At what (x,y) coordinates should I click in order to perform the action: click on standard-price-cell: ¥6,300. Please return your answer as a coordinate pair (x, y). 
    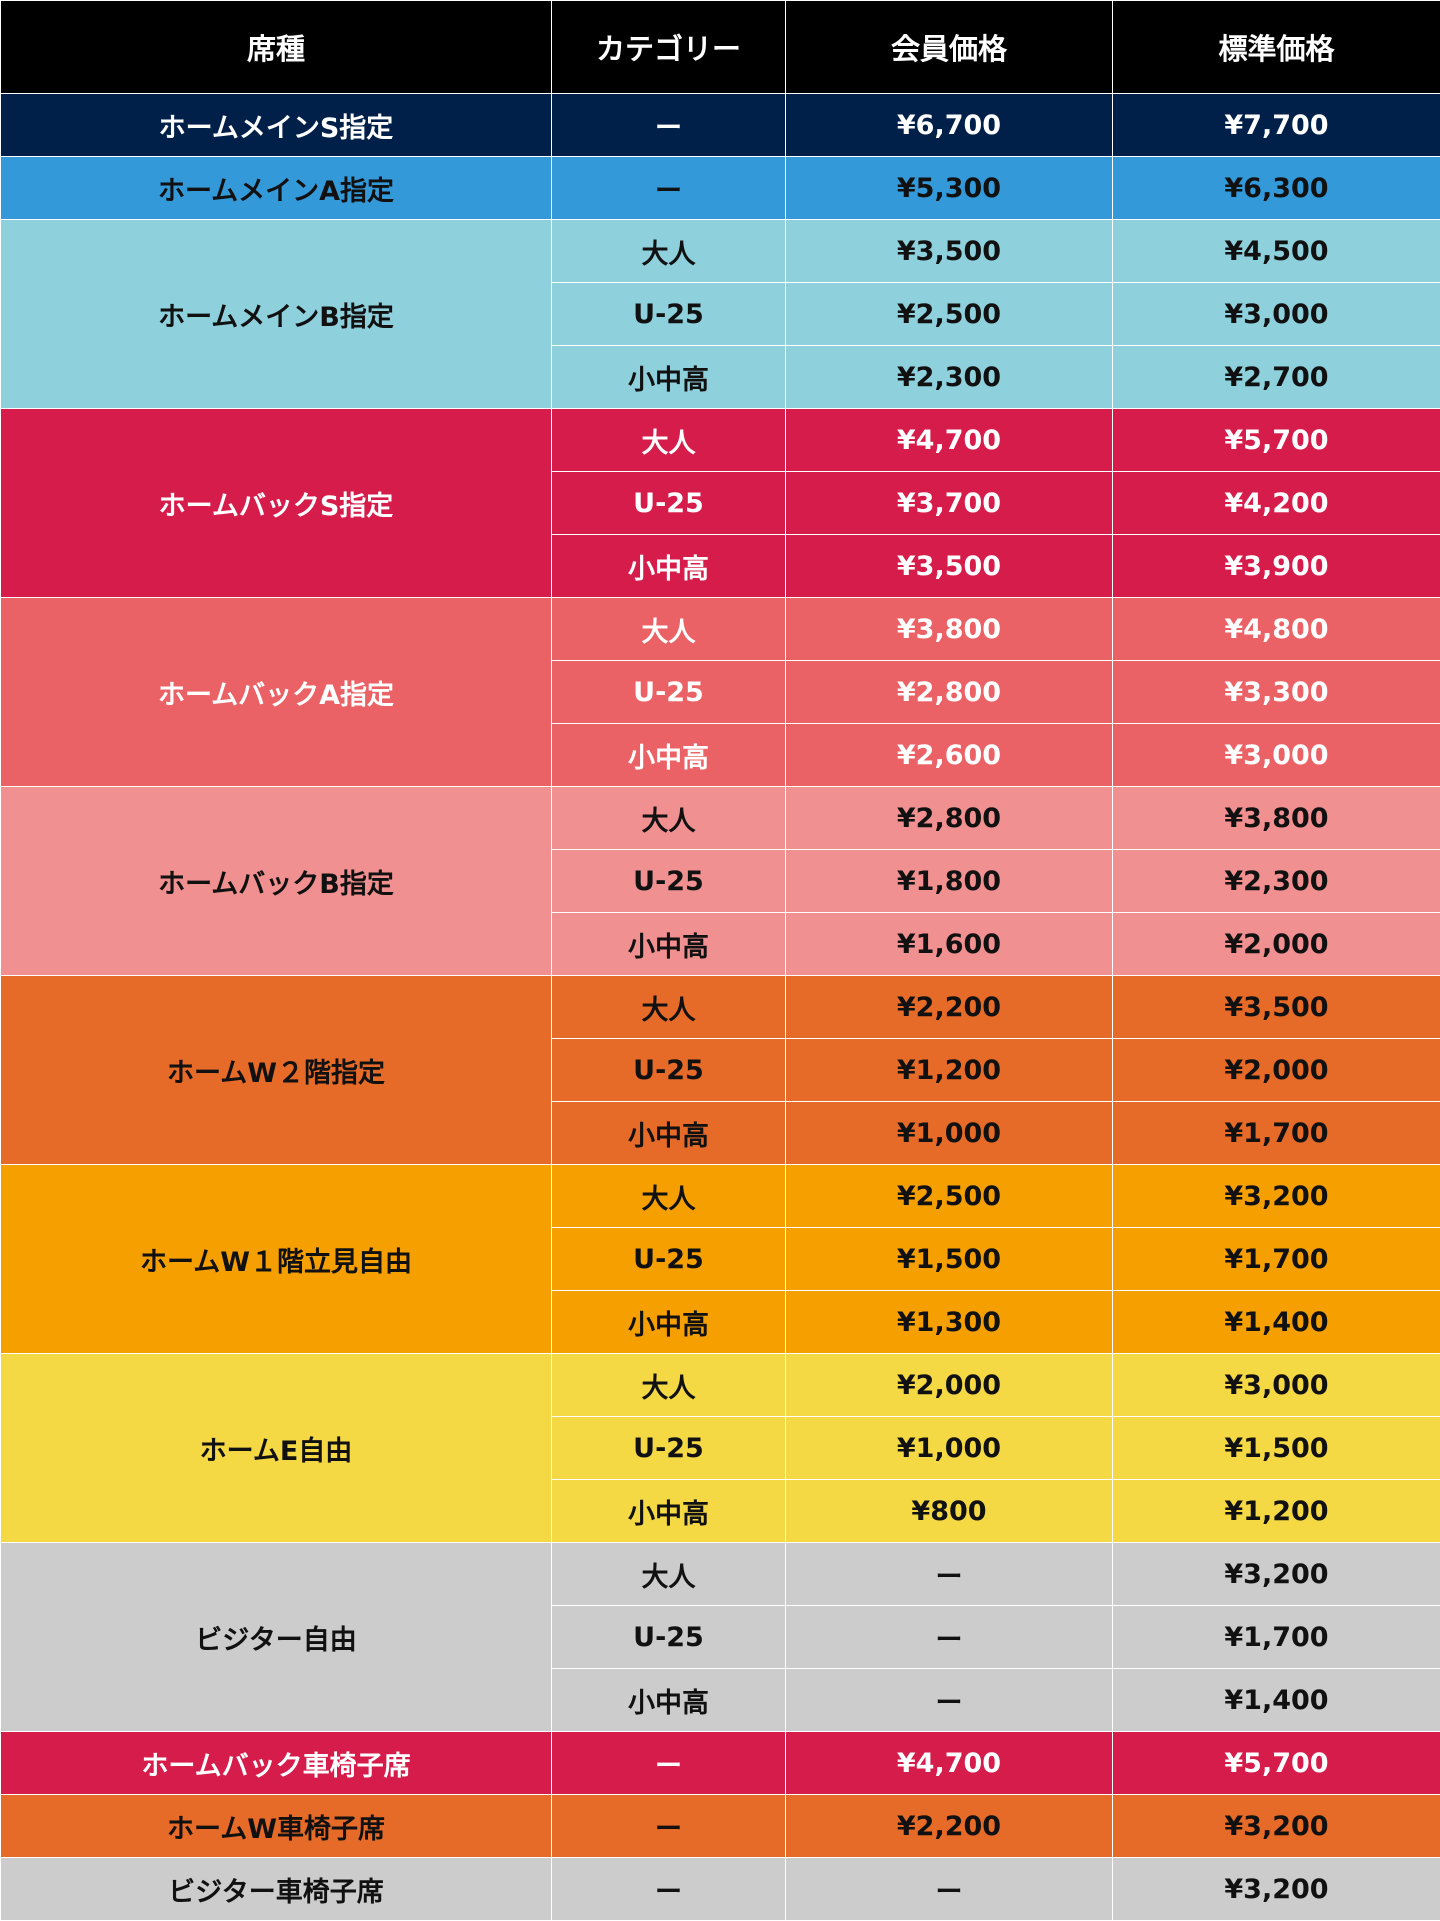
    Looking at the image, I should click on (1276, 188).